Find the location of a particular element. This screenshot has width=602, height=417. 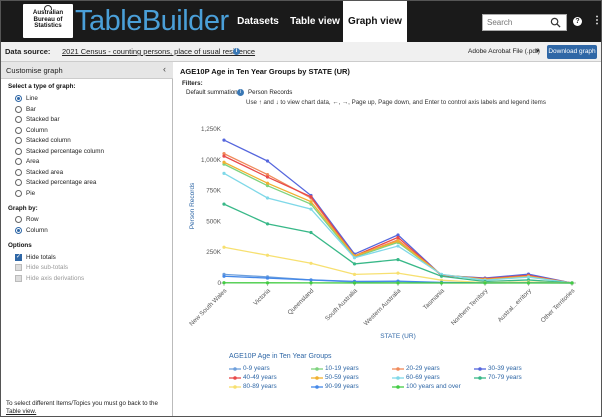

chevron-left-icon: ‹ is located at coordinates (164, 69).